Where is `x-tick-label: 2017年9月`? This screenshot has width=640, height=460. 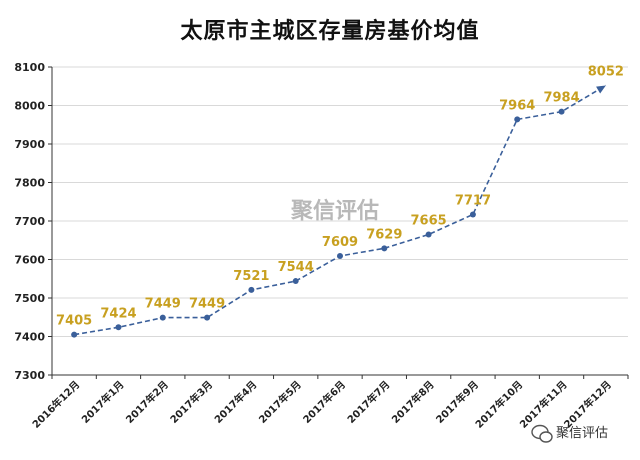 x-tick-label: 2017年9月 is located at coordinates (457, 402).